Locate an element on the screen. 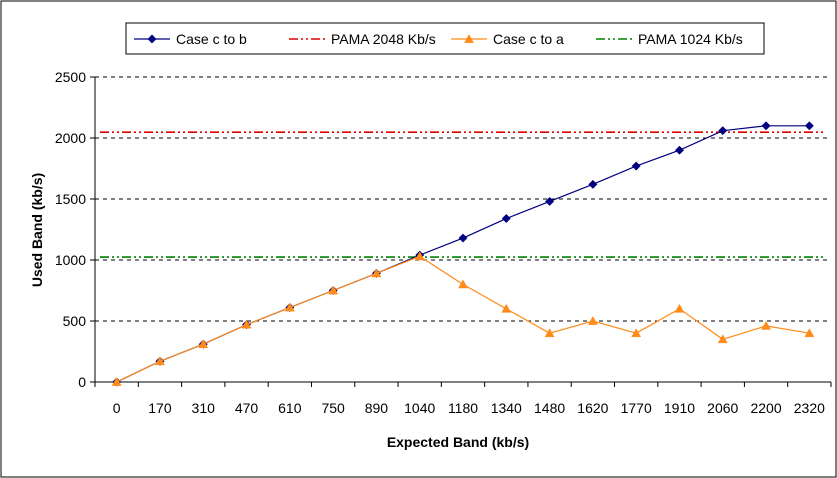 The width and height of the screenshot is (837, 478). y-tick-label: 0 is located at coordinates (82, 382).